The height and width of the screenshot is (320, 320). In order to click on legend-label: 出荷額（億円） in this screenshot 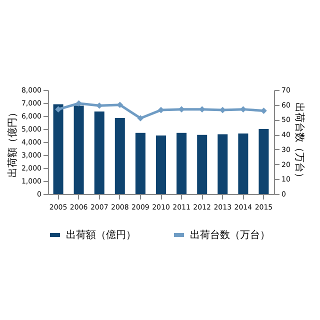, I will do `click(101, 235)`.